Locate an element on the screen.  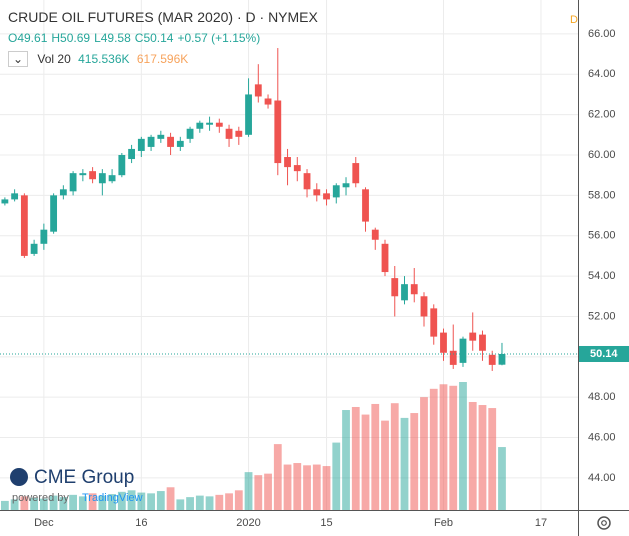
ohlc-item: +0.57 (+1.15%) is located at coordinates (219, 38).